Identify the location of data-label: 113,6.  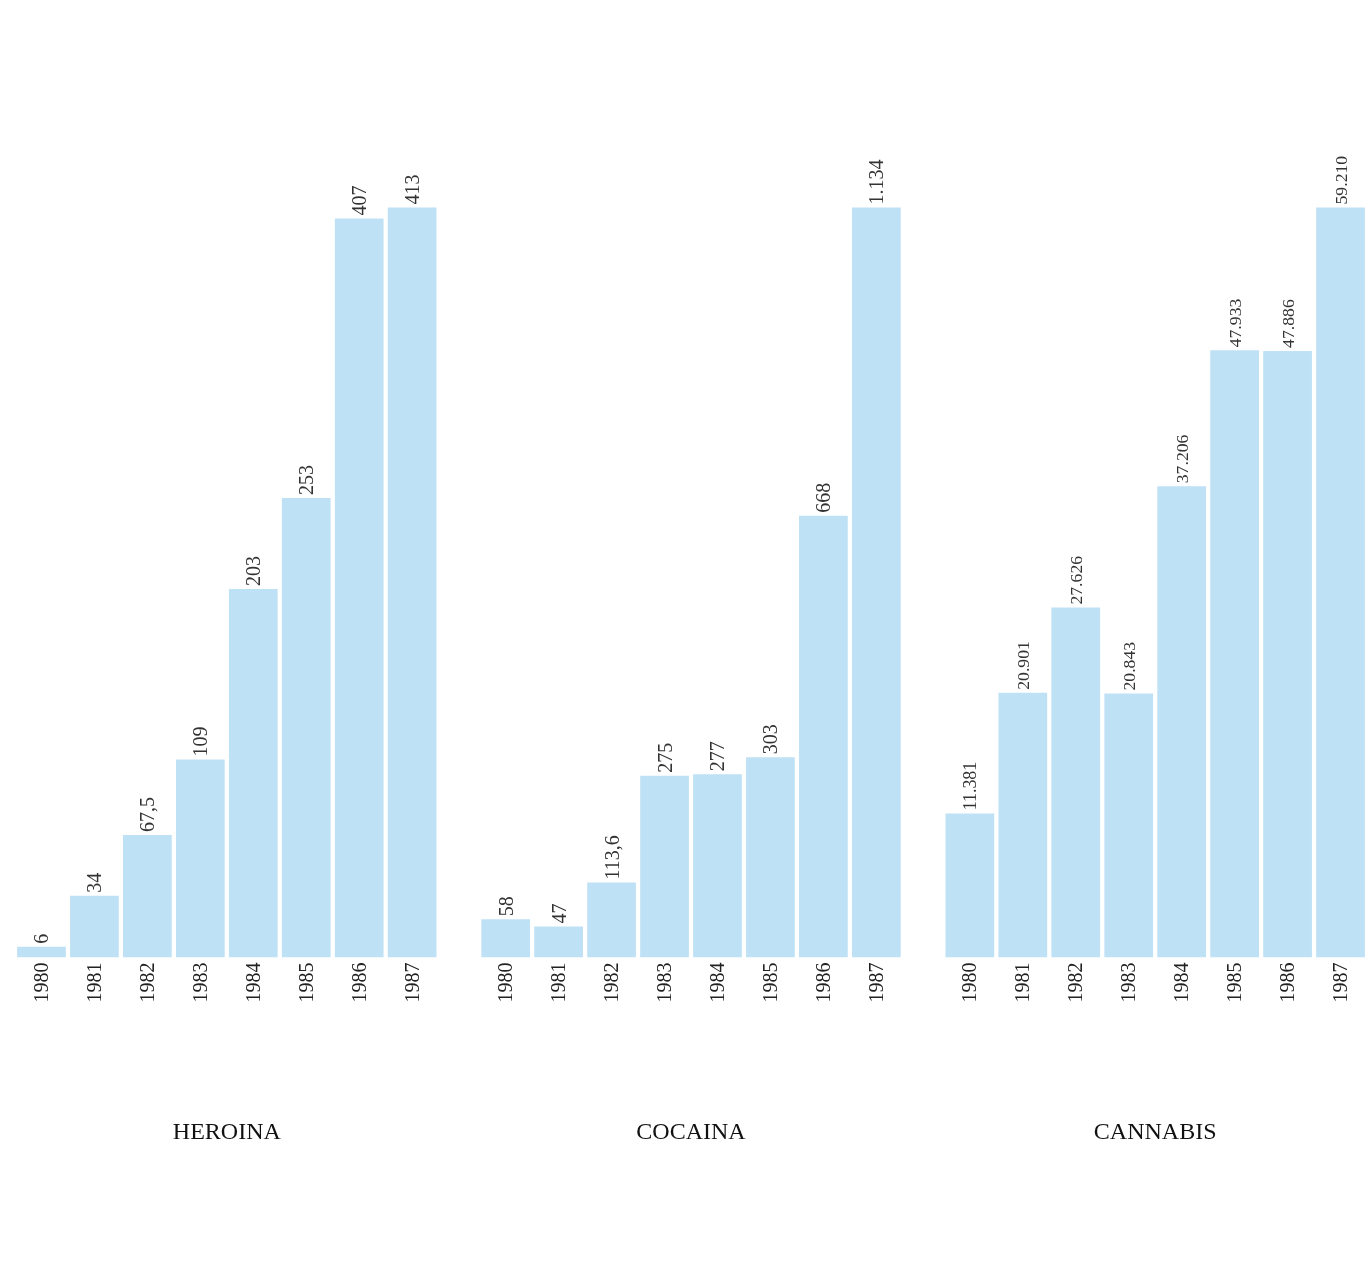
(611, 857).